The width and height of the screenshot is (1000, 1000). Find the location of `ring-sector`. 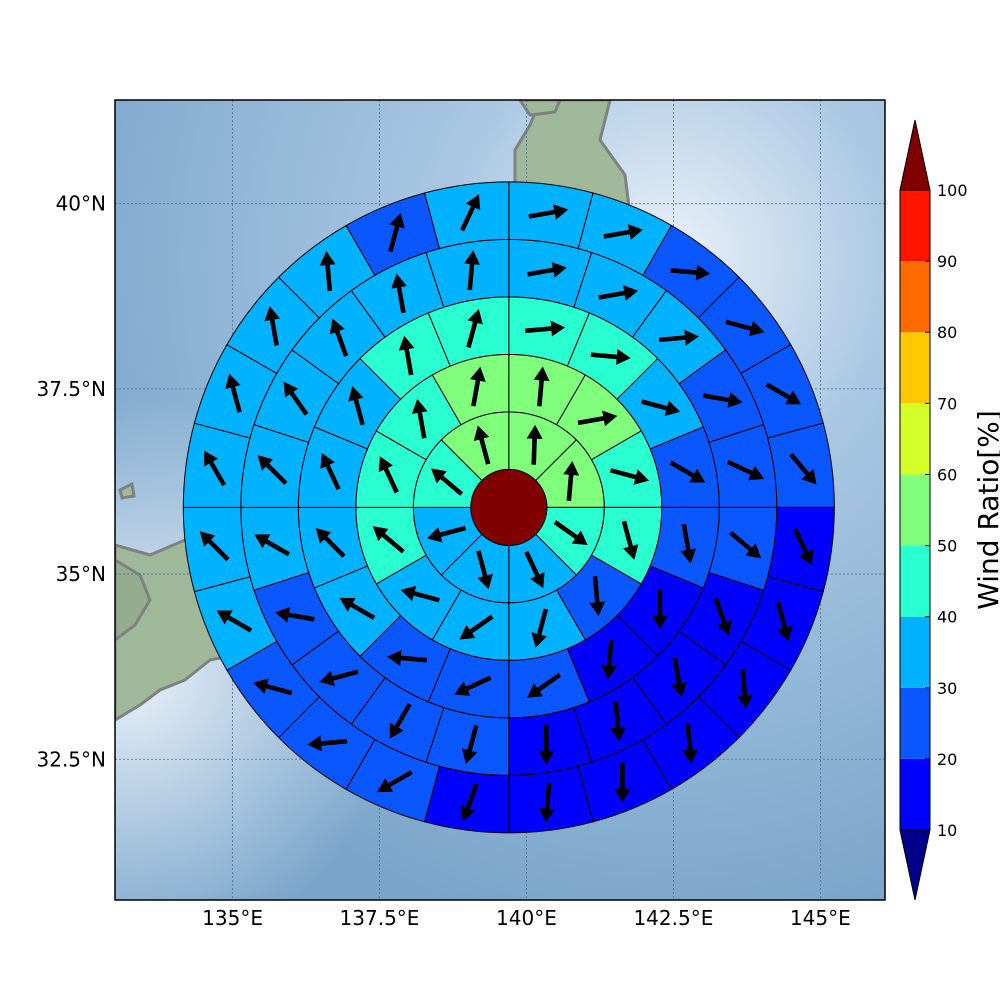

ring-sector is located at coordinates (551, 799).